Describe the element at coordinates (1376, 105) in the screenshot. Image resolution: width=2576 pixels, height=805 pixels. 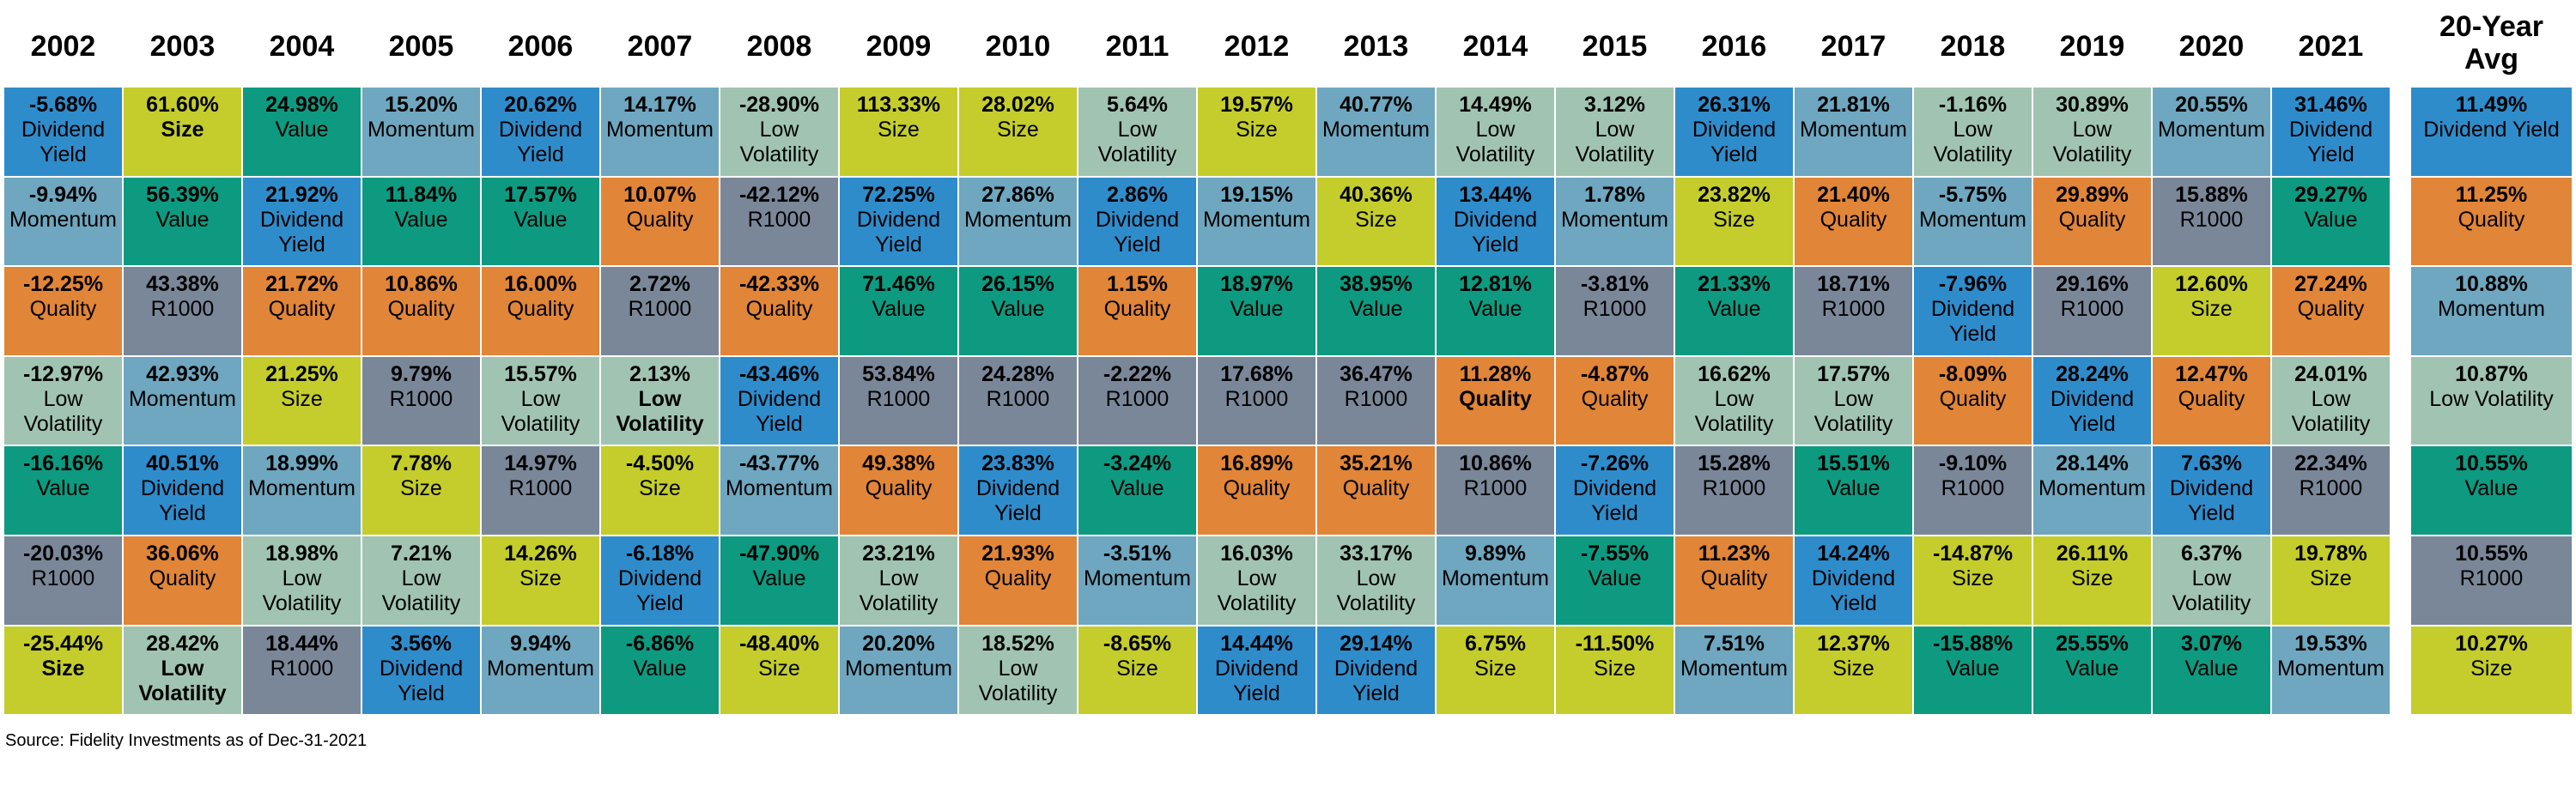
I see `cell-value: 40.77%` at that location.